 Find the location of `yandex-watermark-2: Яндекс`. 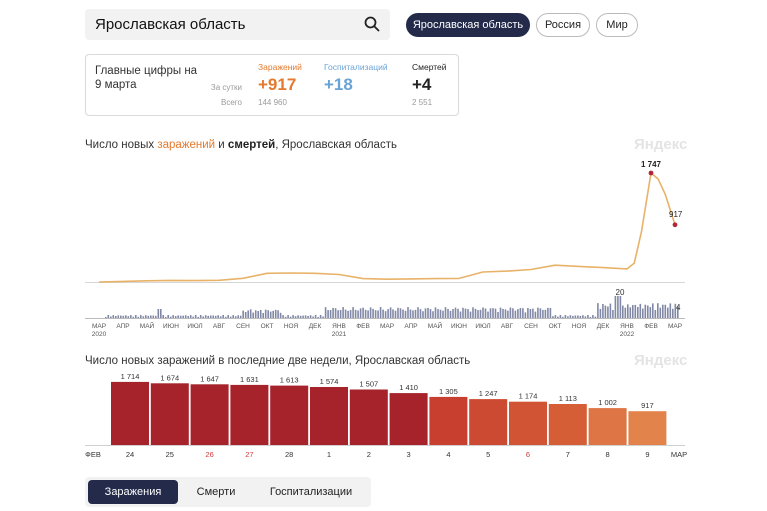

yandex-watermark-2: Яндекс is located at coordinates (661, 360).